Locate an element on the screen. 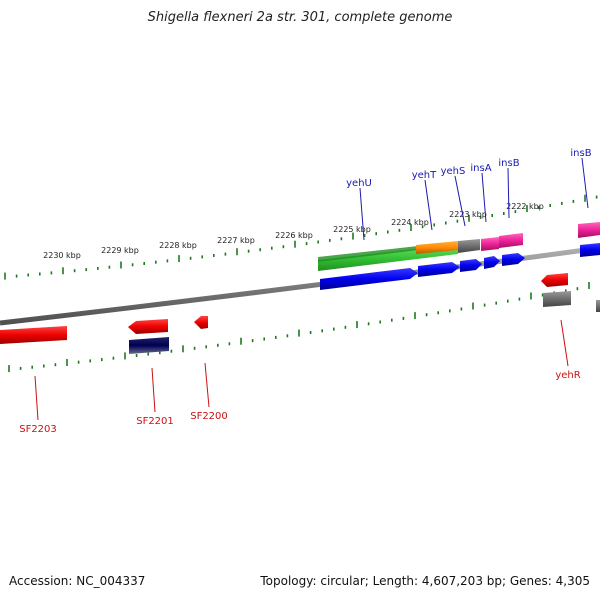 The width and height of the screenshot is (600, 600). tick-label-2228: 2228 kbp is located at coordinates (178, 245).